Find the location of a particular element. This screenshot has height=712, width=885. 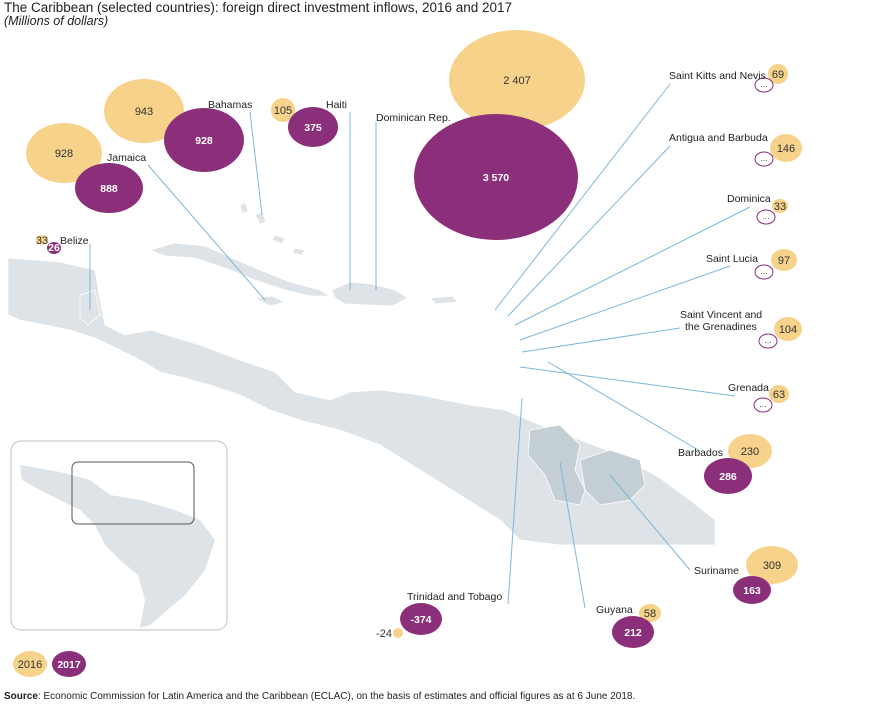

leader-bahamas is located at coordinates (256, 163).